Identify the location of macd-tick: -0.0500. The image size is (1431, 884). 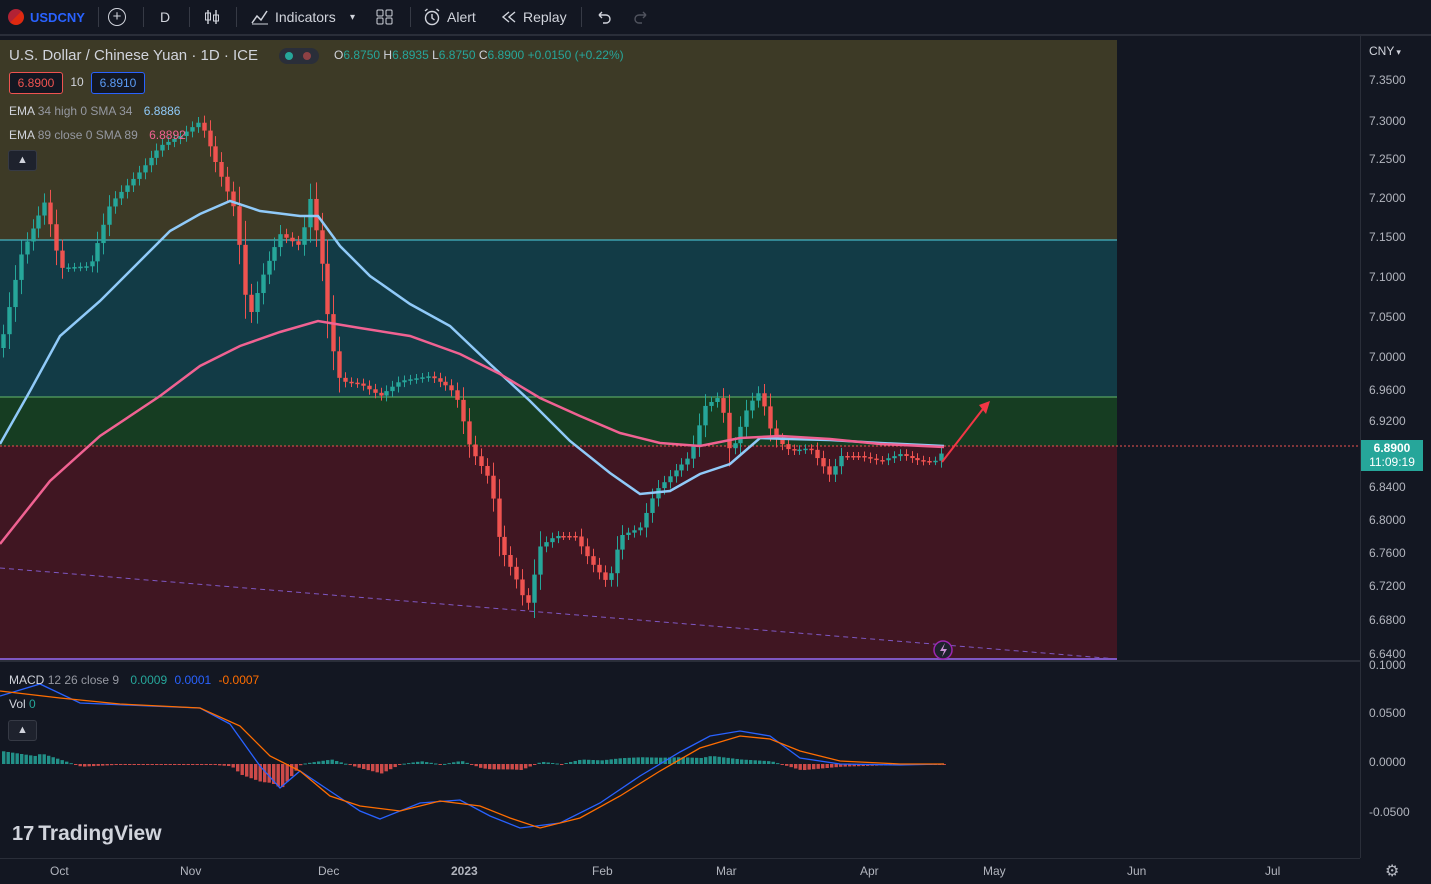
(1389, 812).